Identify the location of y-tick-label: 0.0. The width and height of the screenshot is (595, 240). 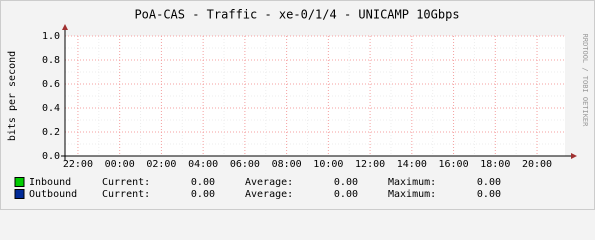
(51, 156).